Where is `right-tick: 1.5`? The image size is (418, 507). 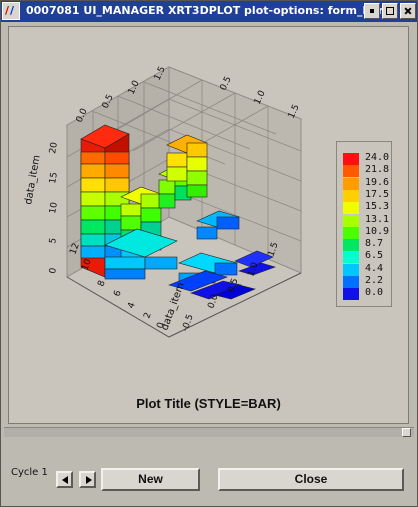 right-tick: 1.5 is located at coordinates (273, 249).